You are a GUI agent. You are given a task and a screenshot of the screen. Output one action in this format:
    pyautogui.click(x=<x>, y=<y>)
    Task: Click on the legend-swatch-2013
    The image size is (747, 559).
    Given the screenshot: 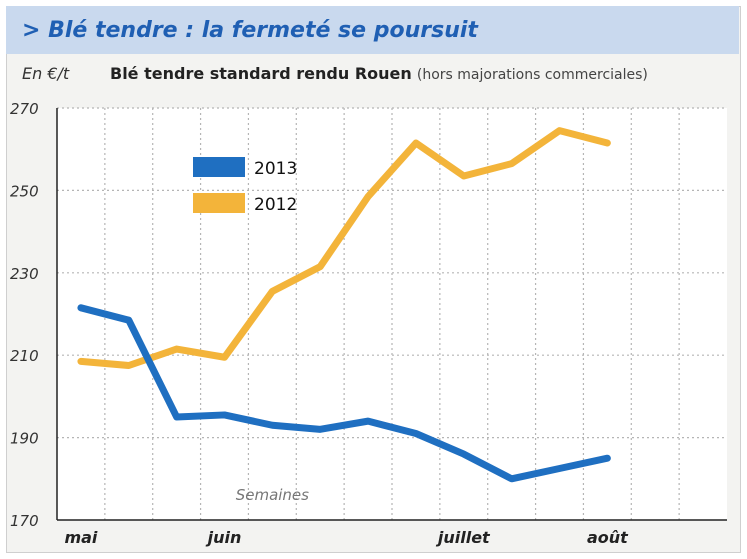 What is the action you would take?
    pyautogui.click(x=219, y=167)
    